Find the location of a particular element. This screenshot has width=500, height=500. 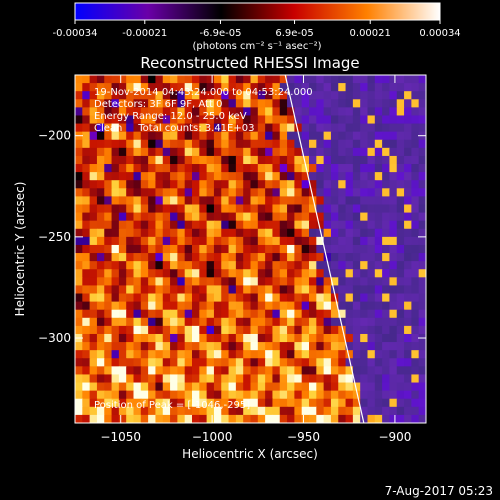

colorbar-tick-label: 0.00021 is located at coordinates (370, 33).